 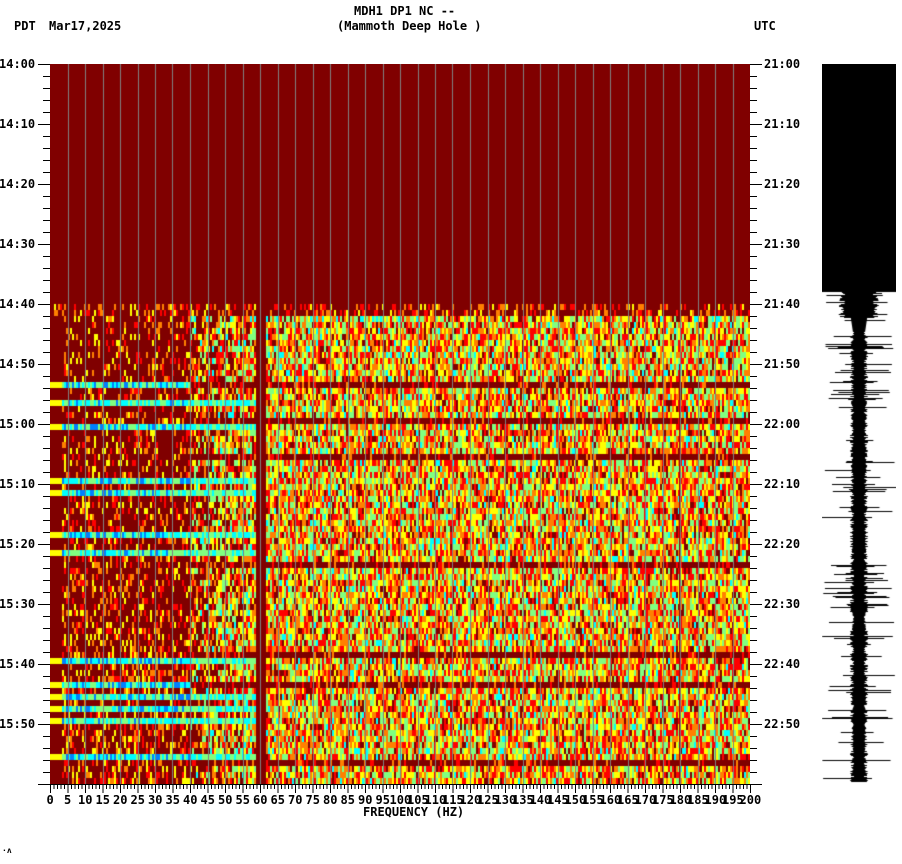 What do you see at coordinates (85, 26) in the screenshot?
I see `date-label: Mar17,2025` at bounding box center [85, 26].